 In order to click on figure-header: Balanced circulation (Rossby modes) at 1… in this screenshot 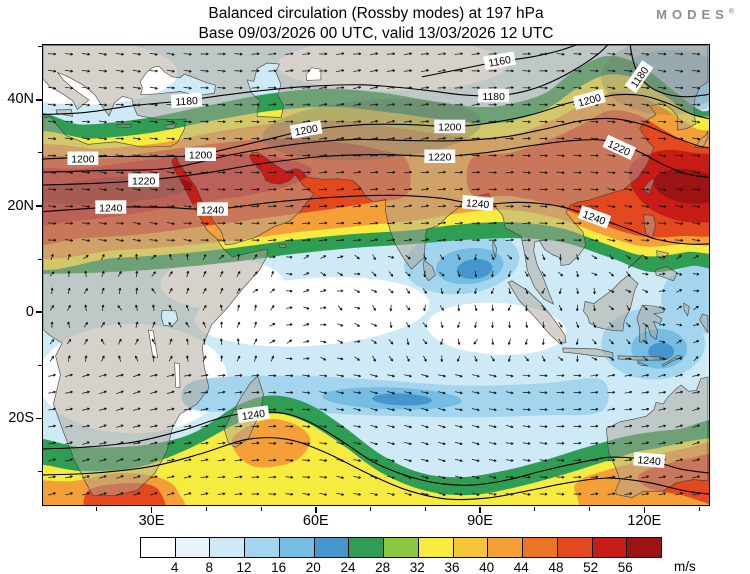, I will do `click(376, 24)`.